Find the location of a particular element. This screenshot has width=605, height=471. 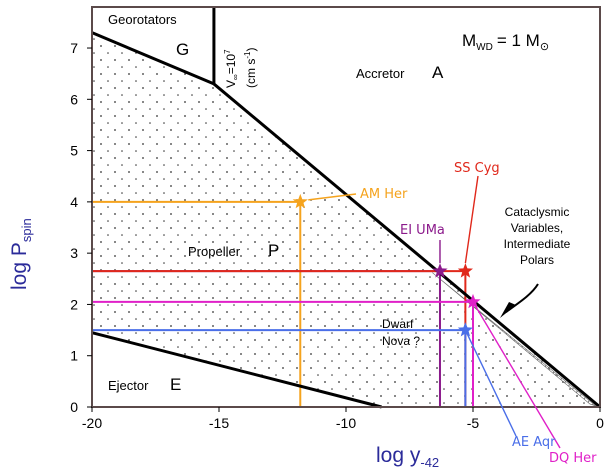

y-tick-label-6: 6 is located at coordinates (74, 99).